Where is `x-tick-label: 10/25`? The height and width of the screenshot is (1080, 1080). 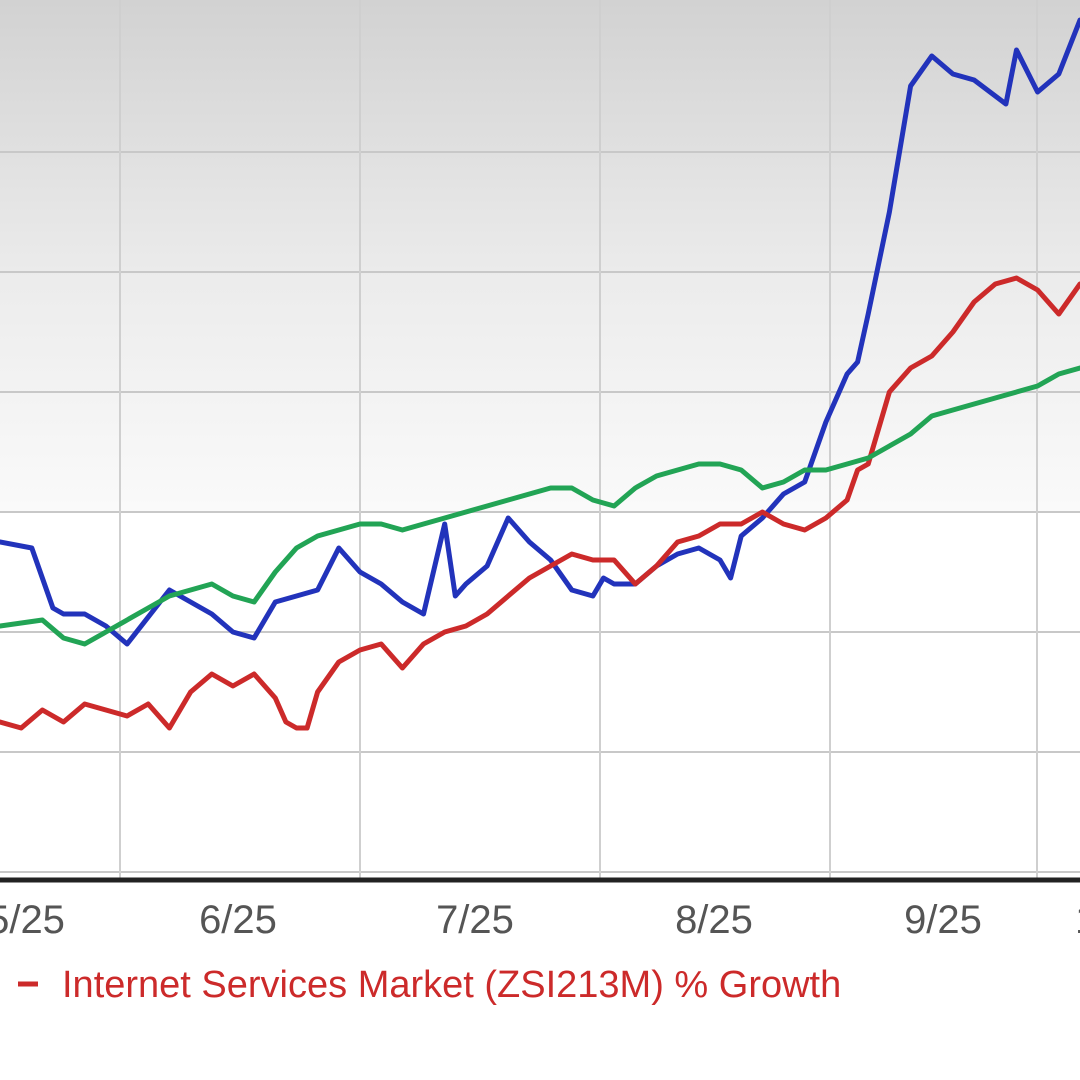
x-tick-label: 10/25 is located at coordinates (1077, 920).